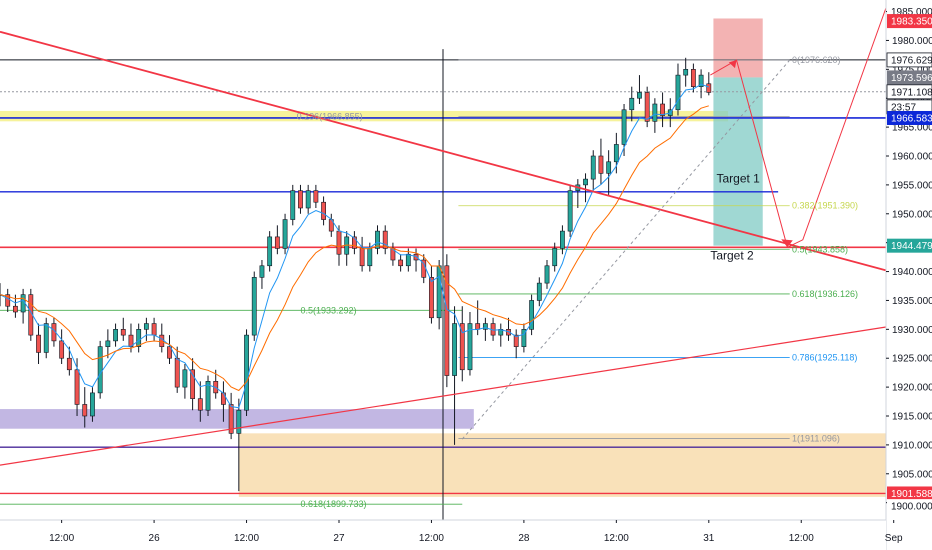  What do you see at coordinates (911, 60) in the screenshot?
I see `price-tag-label: 1976.629` at bounding box center [911, 60].